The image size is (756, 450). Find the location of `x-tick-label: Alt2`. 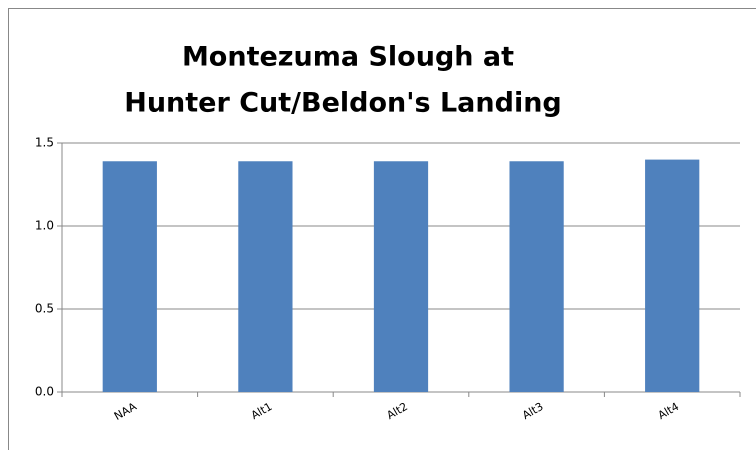

x-tick-label: Alt2 is located at coordinates (397, 411).